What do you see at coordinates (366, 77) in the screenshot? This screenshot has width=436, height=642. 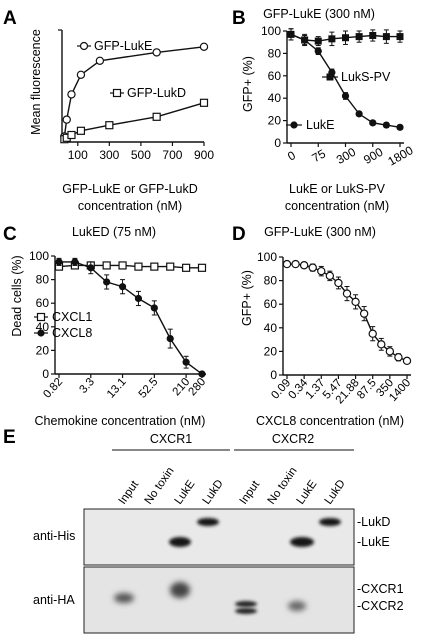 I see `legend-label-luks-pv: LukS-PV` at bounding box center [366, 77].